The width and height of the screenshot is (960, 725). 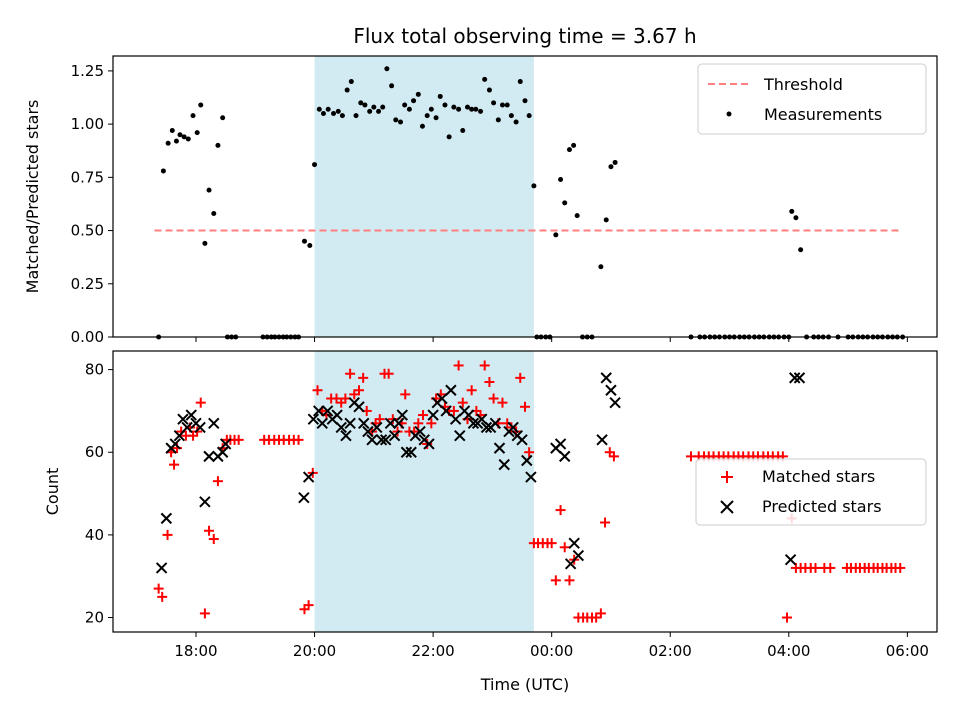 I want to click on legend-measurements-label: Measurements, so click(x=823, y=114).